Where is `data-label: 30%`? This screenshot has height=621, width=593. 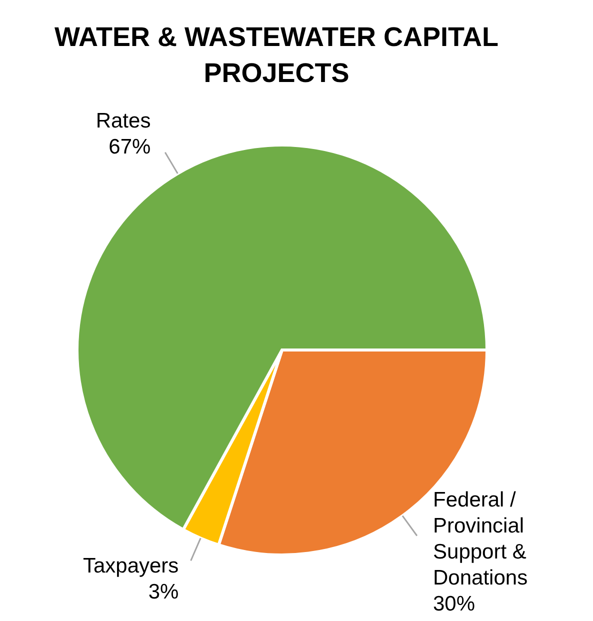 data-label: 30% is located at coordinates (454, 604).